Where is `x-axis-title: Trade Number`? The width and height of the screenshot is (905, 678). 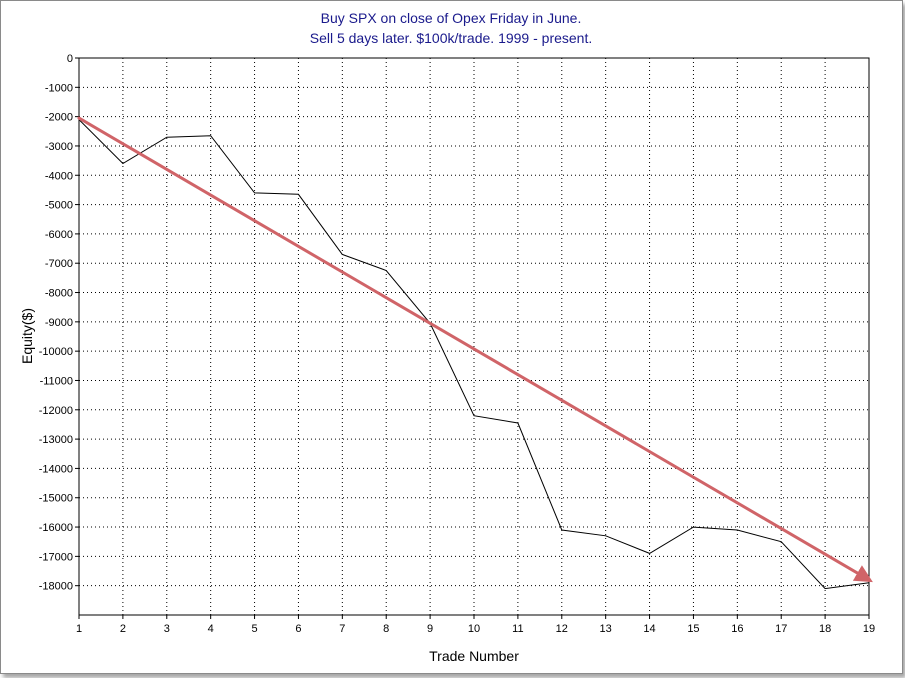
x-axis-title: Trade Number is located at coordinates (474, 656).